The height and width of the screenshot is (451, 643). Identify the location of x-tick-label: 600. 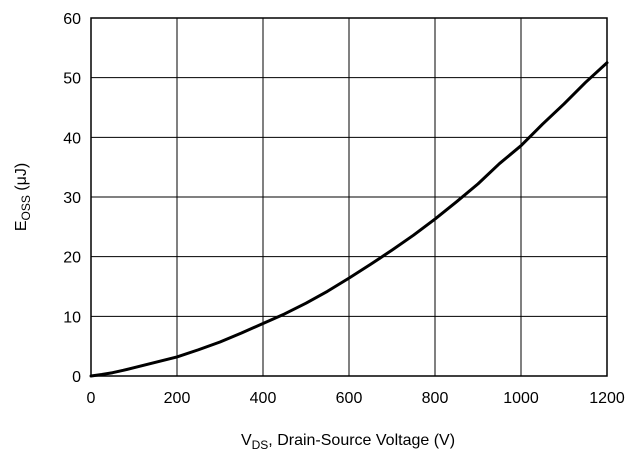
(349, 398).